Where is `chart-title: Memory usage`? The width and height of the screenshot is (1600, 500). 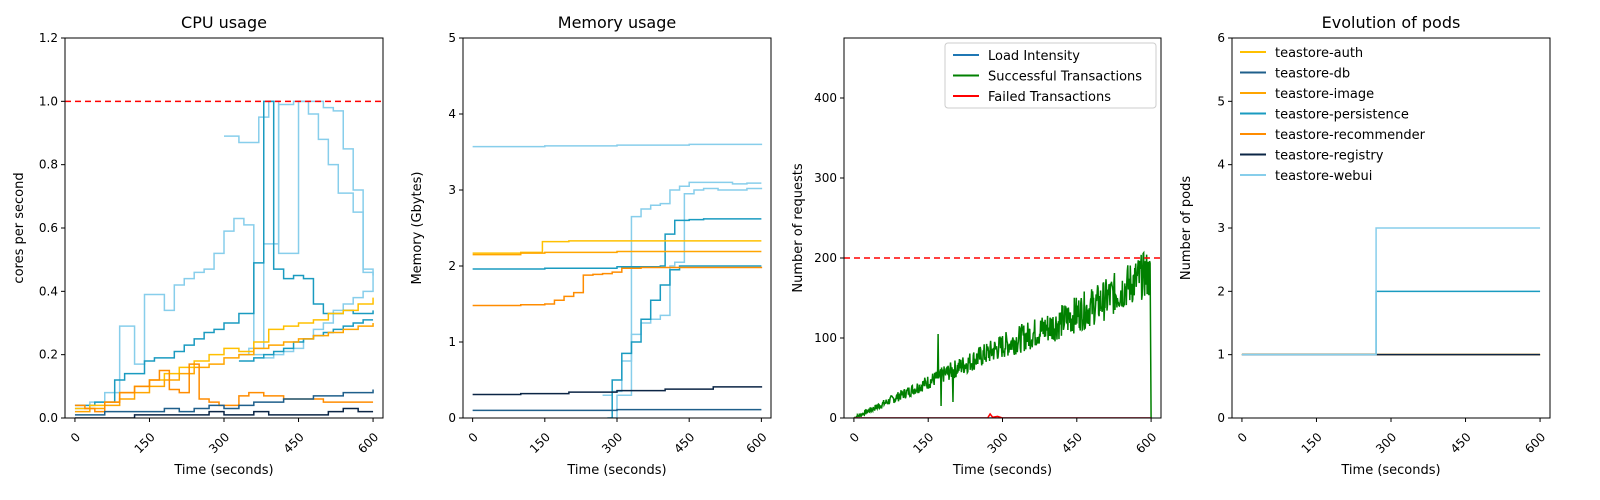 chart-title: Memory usage is located at coordinates (617, 22).